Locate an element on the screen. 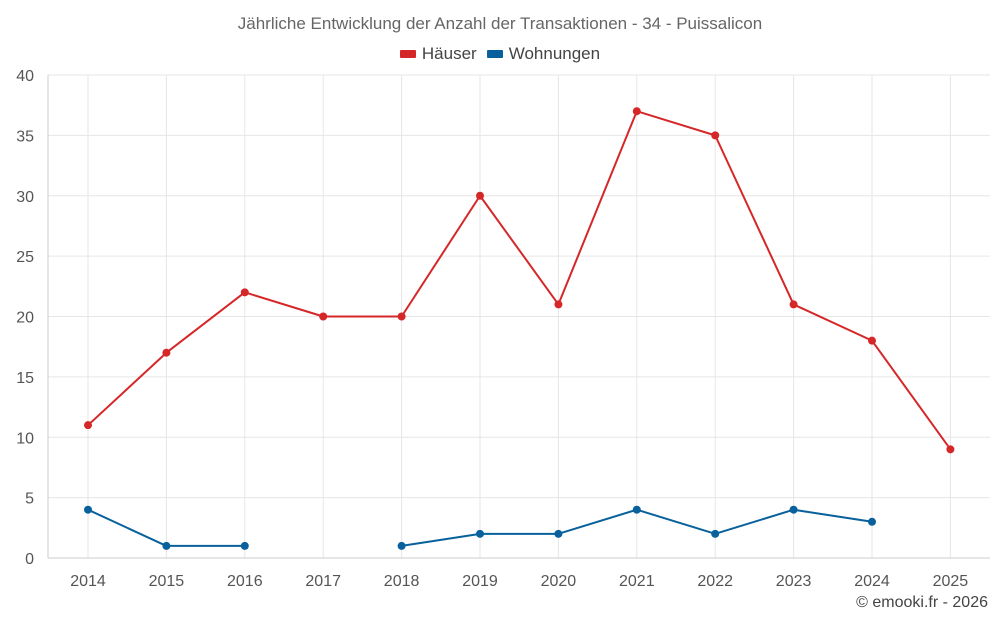 Image resolution: width=1000 pixels, height=625 pixels. x-tick-label: 2022 is located at coordinates (715, 581).